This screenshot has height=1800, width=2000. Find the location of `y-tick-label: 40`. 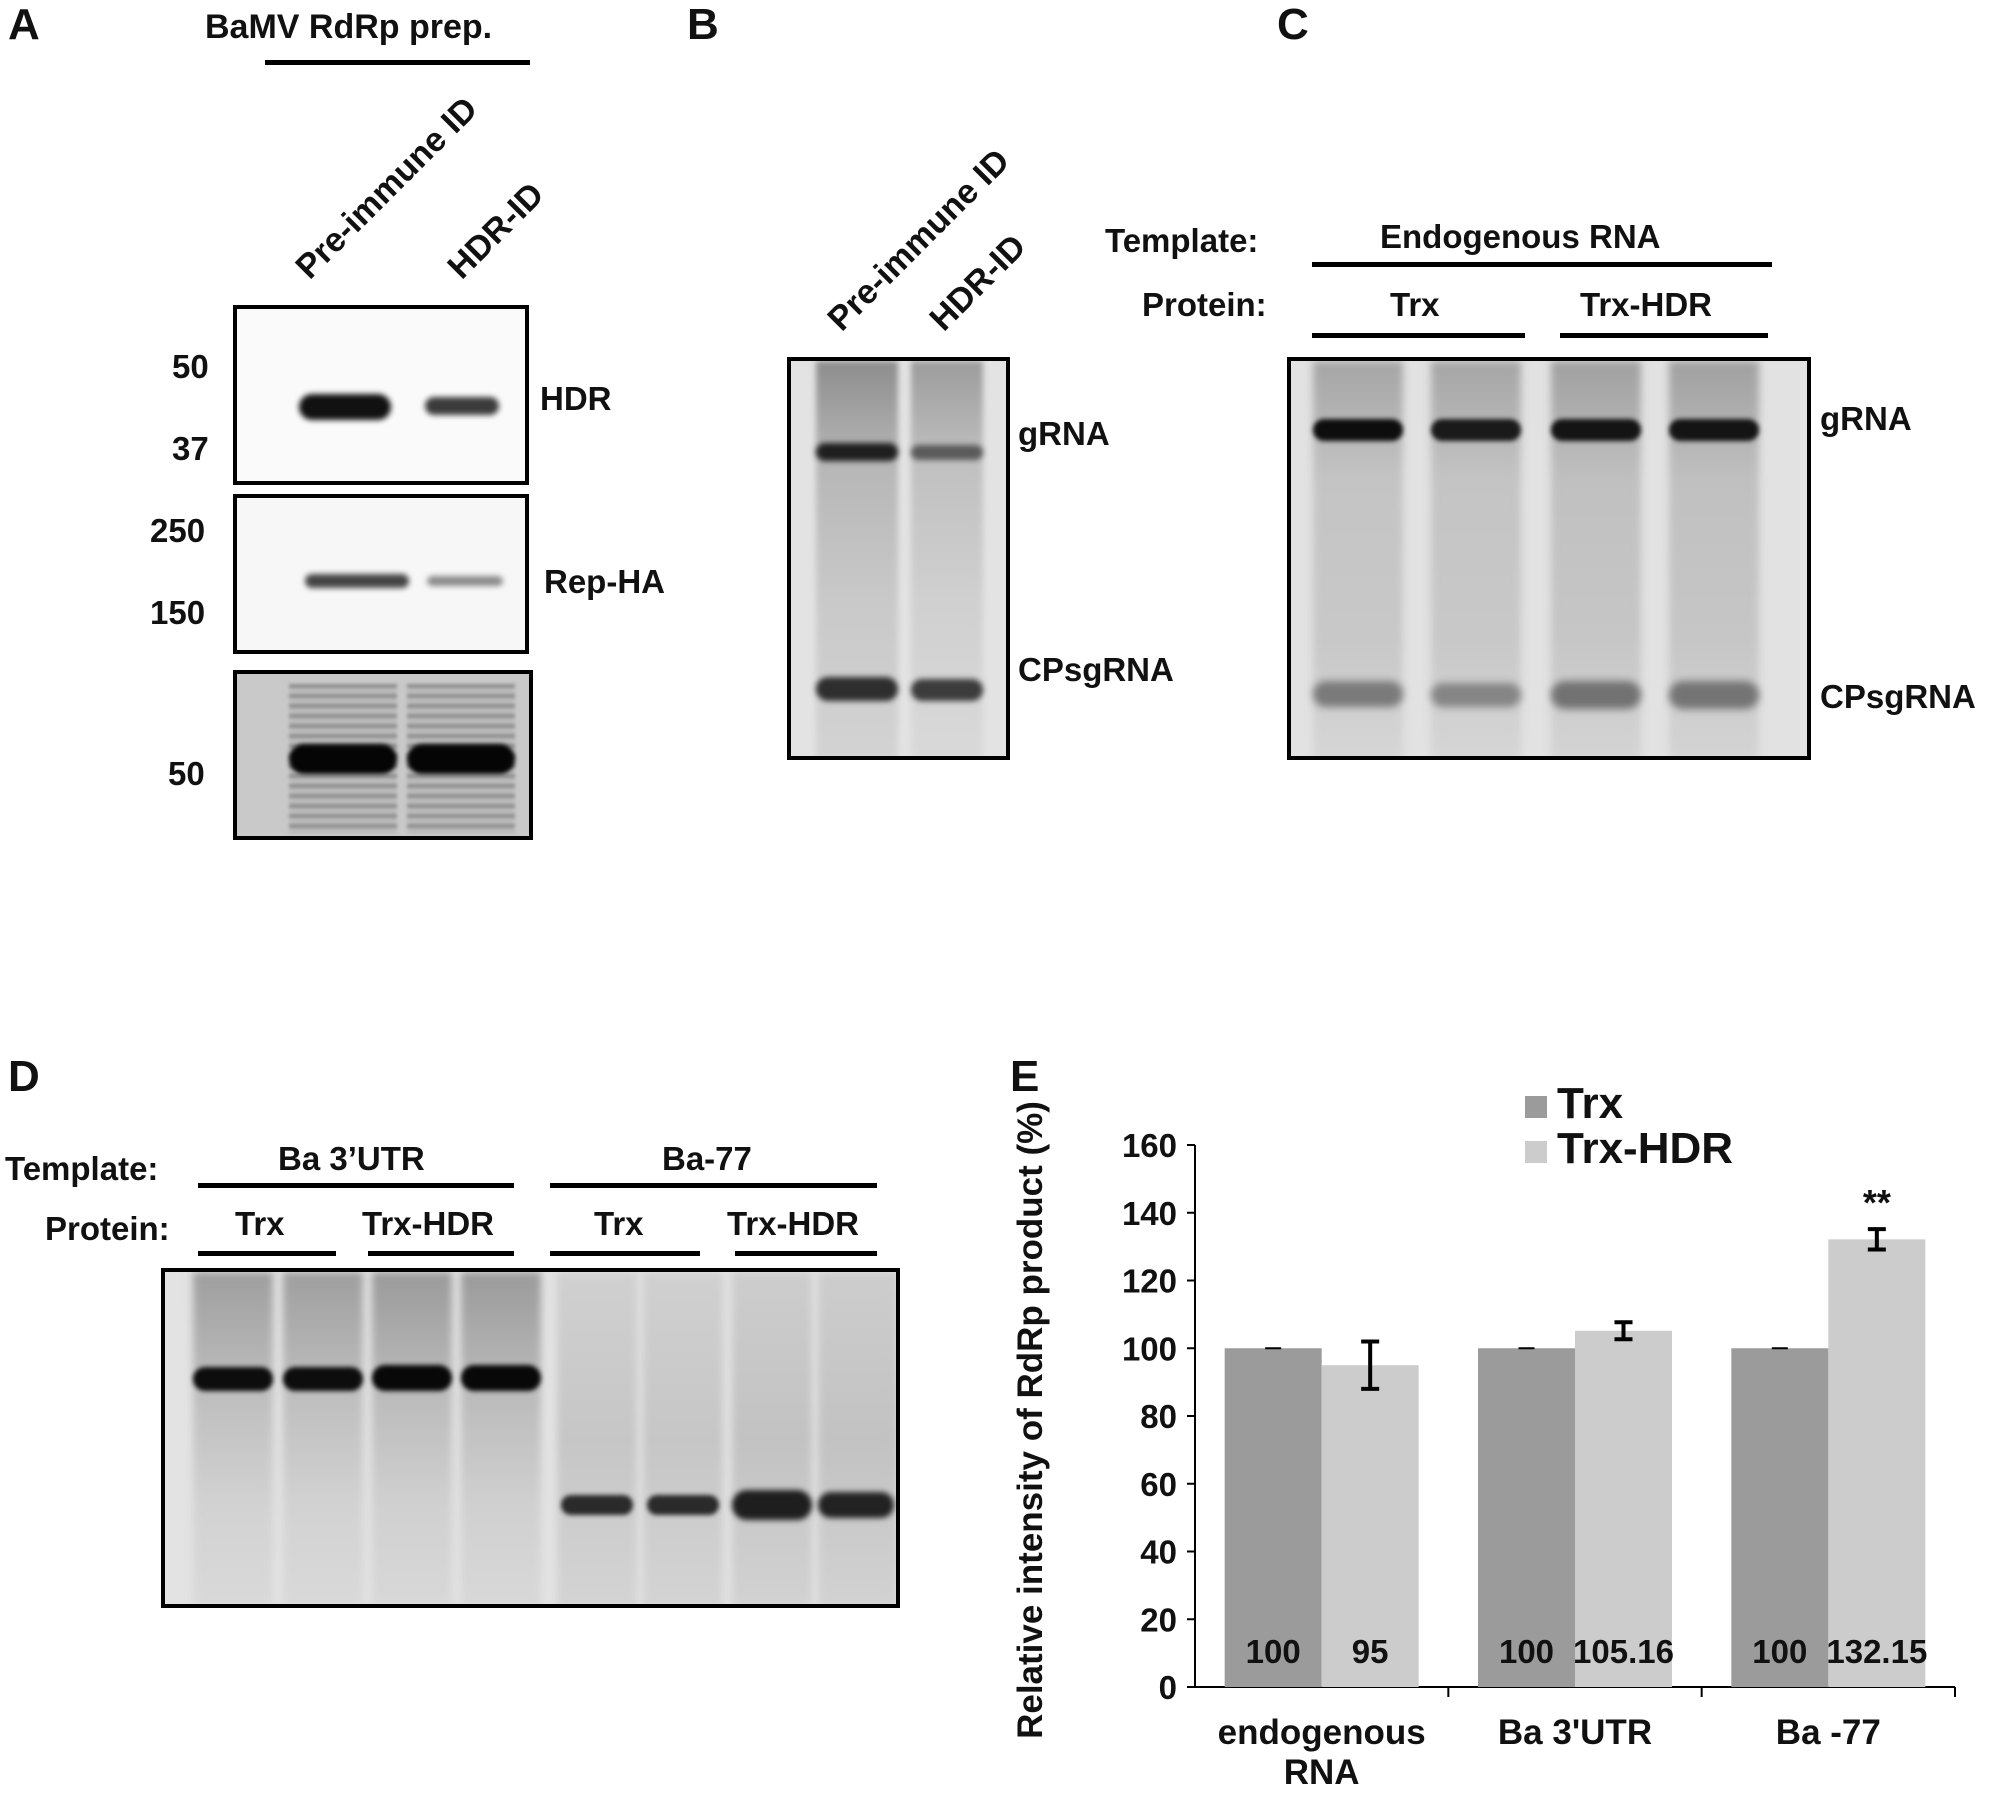

y-tick-label: 40 is located at coordinates (1158, 1552).